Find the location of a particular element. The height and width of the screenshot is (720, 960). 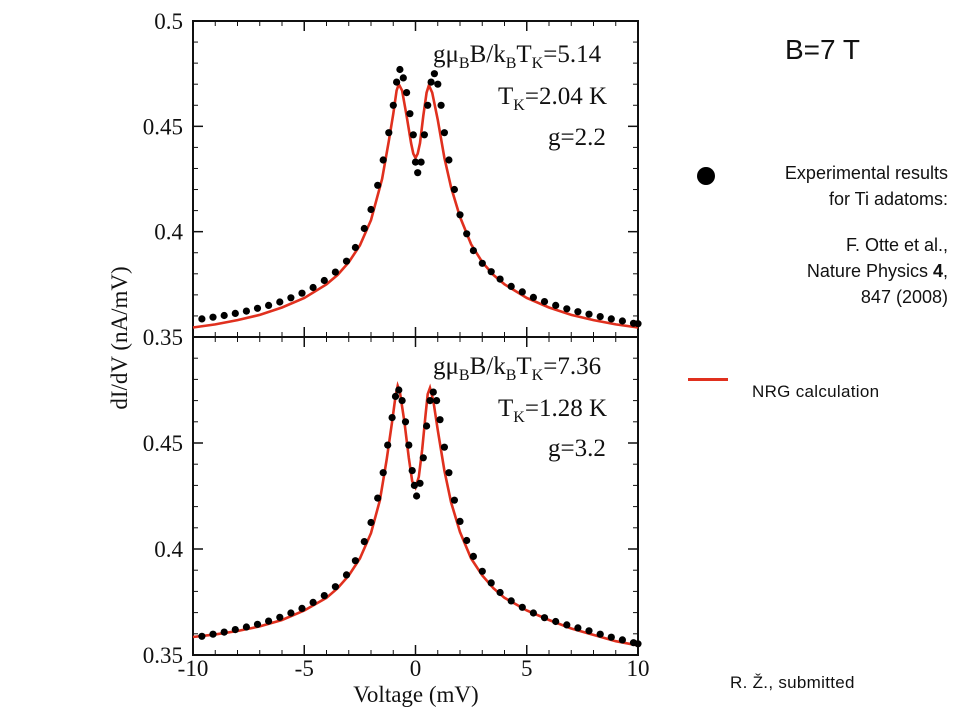

top-ytick-label: 0.4 is located at coordinates (168, 232).